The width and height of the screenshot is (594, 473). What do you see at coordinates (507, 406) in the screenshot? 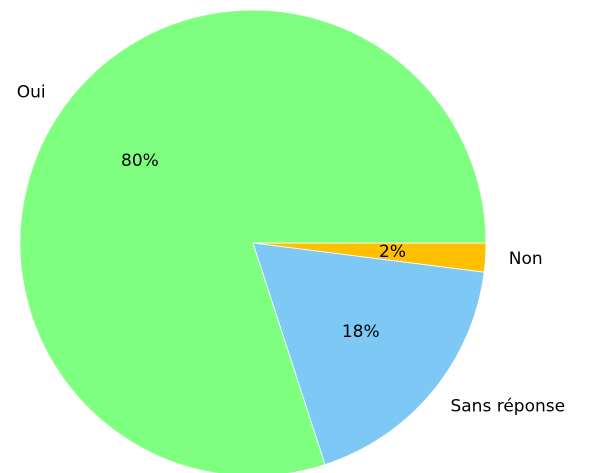
I see `pie-category-label-sans-reponse: Sans réponse` at bounding box center [507, 406].